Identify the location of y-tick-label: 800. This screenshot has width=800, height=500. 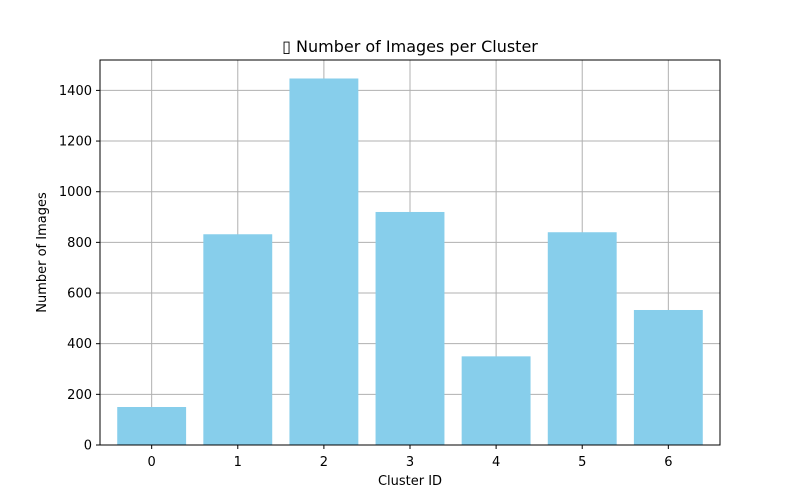
(79, 243).